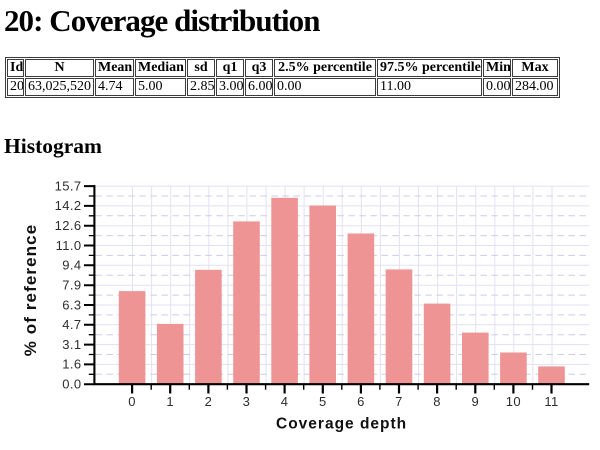 The image size is (600, 450). Describe the element at coordinates (323, 401) in the screenshot. I see `svg-text: 5` at that location.